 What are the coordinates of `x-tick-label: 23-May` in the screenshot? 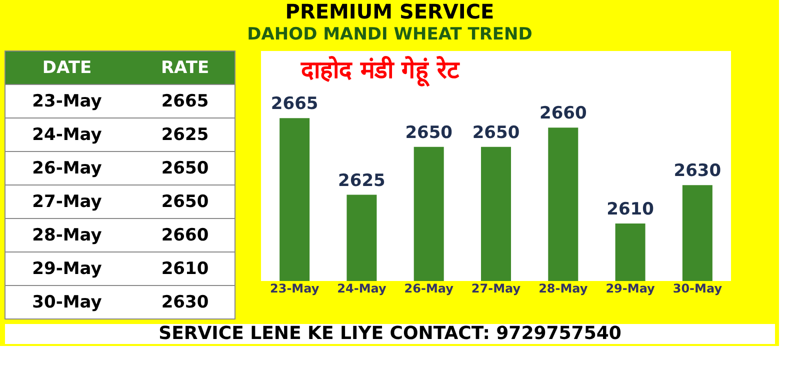 It's located at (295, 289).